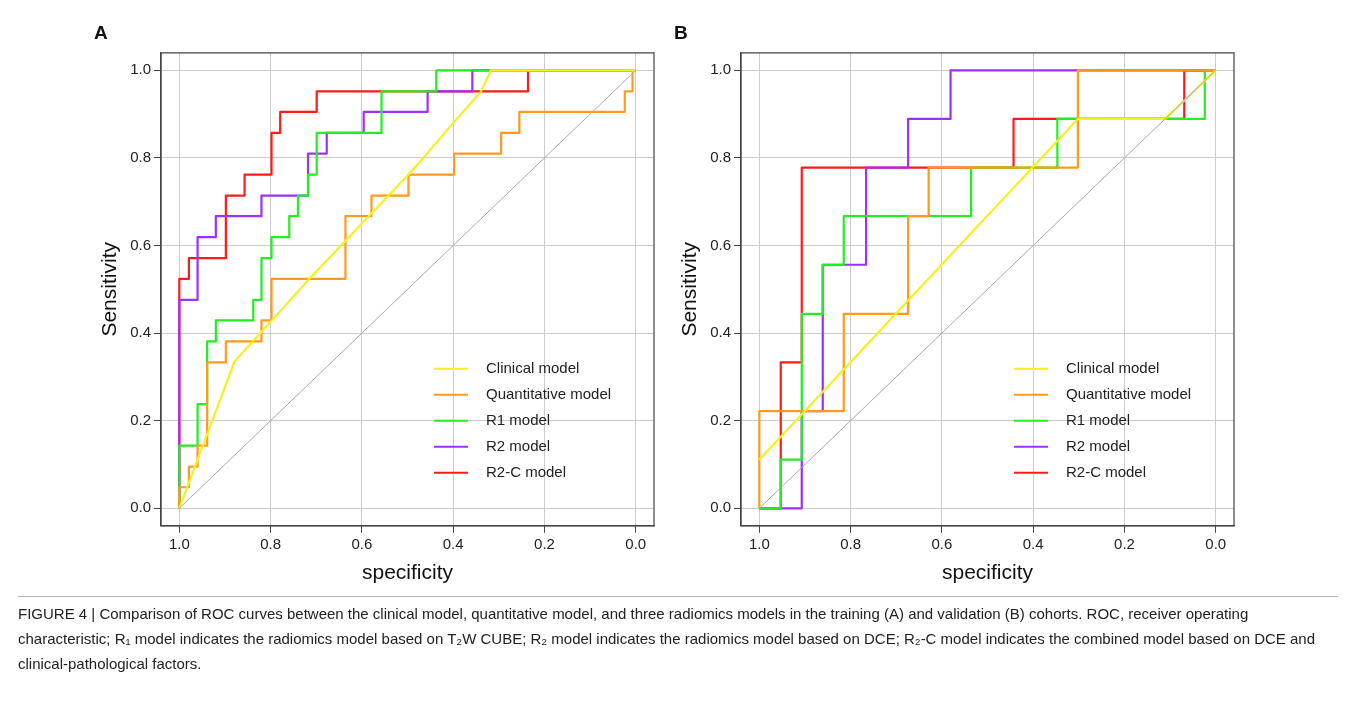 Image resolution: width=1358 pixels, height=703 pixels. Describe the element at coordinates (667, 639) in the screenshot. I see `caption: FIGURE 4 | Comparison of ROC curves between the clinical model, quantitative model, and three radiomics models in the training (A) and validation (B) cohorts. ROC, receiver operating characteristic; R₁ model indicates the radiomics model based on T₂W CUBE; R₂ model indicates the radiomics model based on DCE; R₂-C model indicates the combined model based on DCE and clinical-pathological factors.` at that location.